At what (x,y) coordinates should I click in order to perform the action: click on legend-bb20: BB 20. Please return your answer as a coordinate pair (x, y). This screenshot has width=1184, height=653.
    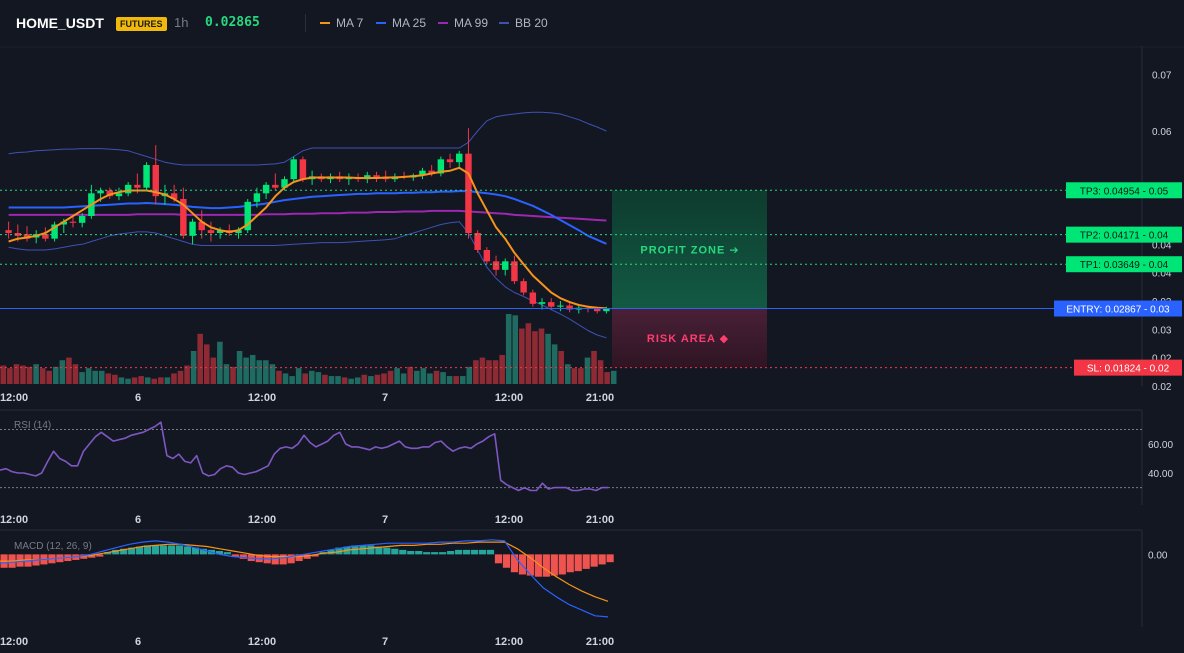
    Looking at the image, I should click on (523, 23).